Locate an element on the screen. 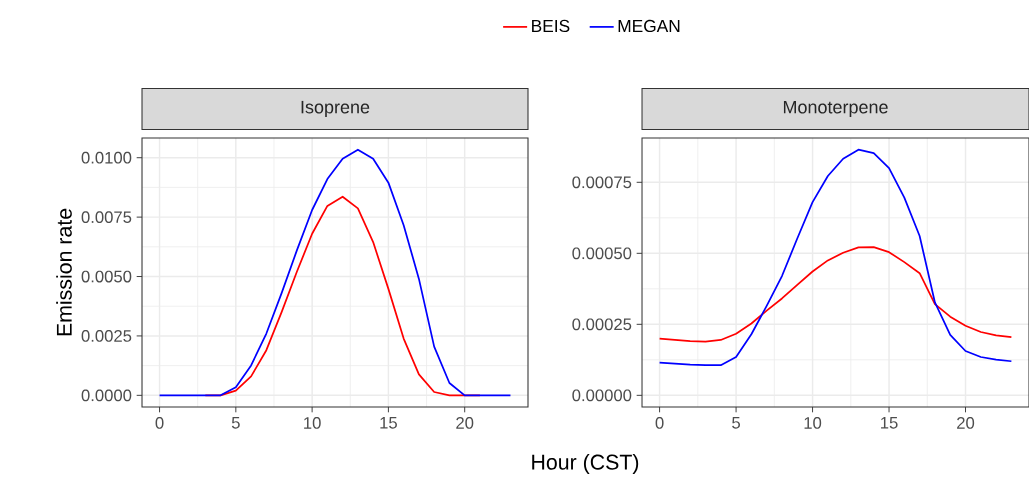 This screenshot has width=1029, height=492. y-tick-label: 0.0050 is located at coordinates (106, 276).